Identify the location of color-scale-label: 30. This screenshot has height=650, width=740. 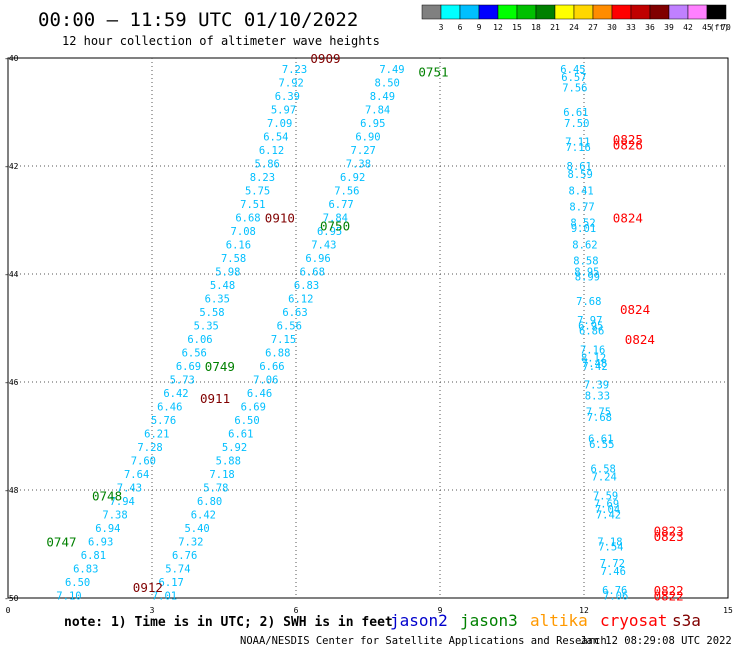
(612, 27).